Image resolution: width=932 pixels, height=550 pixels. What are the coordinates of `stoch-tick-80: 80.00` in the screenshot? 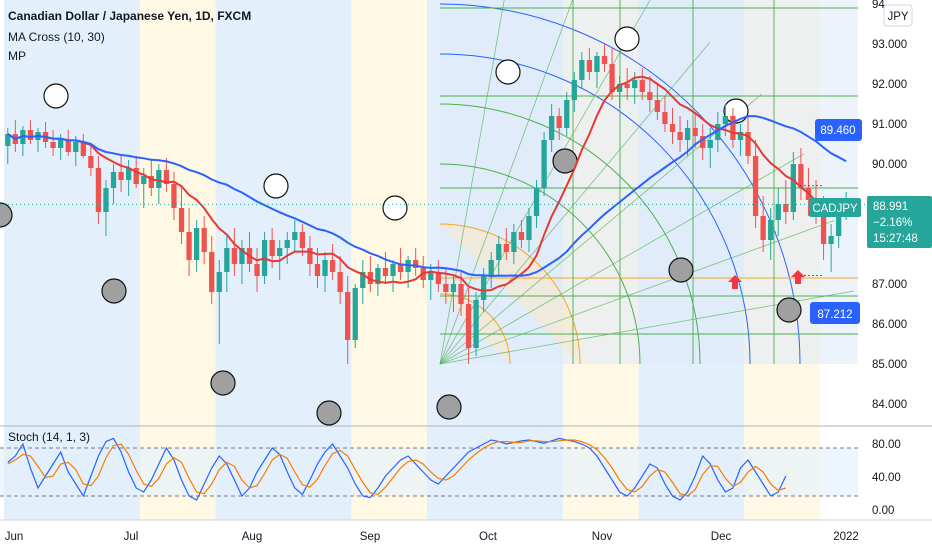 It's located at (886, 445).